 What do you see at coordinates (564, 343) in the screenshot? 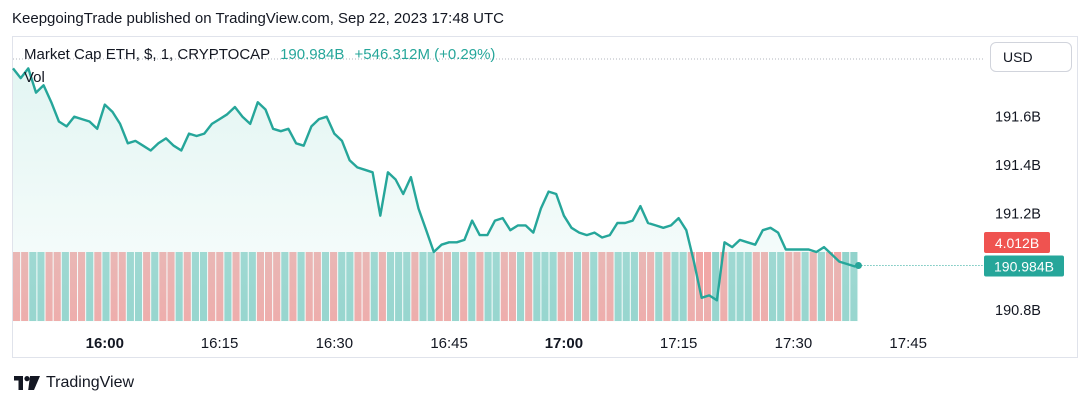
I see `x-tick-label: 17:00` at bounding box center [564, 343].